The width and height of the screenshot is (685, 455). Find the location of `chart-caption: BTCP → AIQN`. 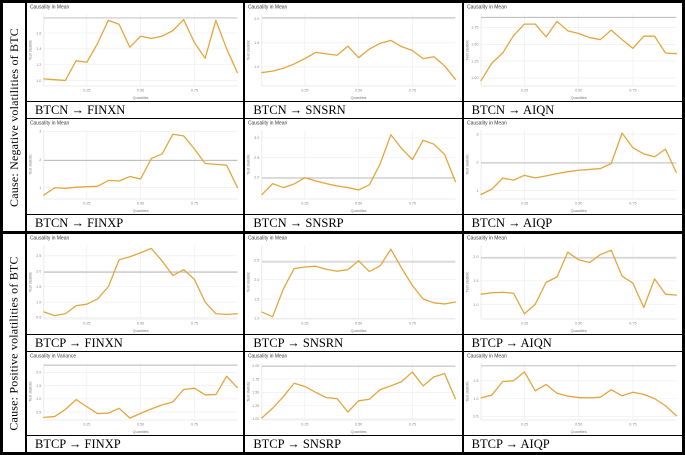

chart-caption: BTCP → AIQN is located at coordinates (572, 343).